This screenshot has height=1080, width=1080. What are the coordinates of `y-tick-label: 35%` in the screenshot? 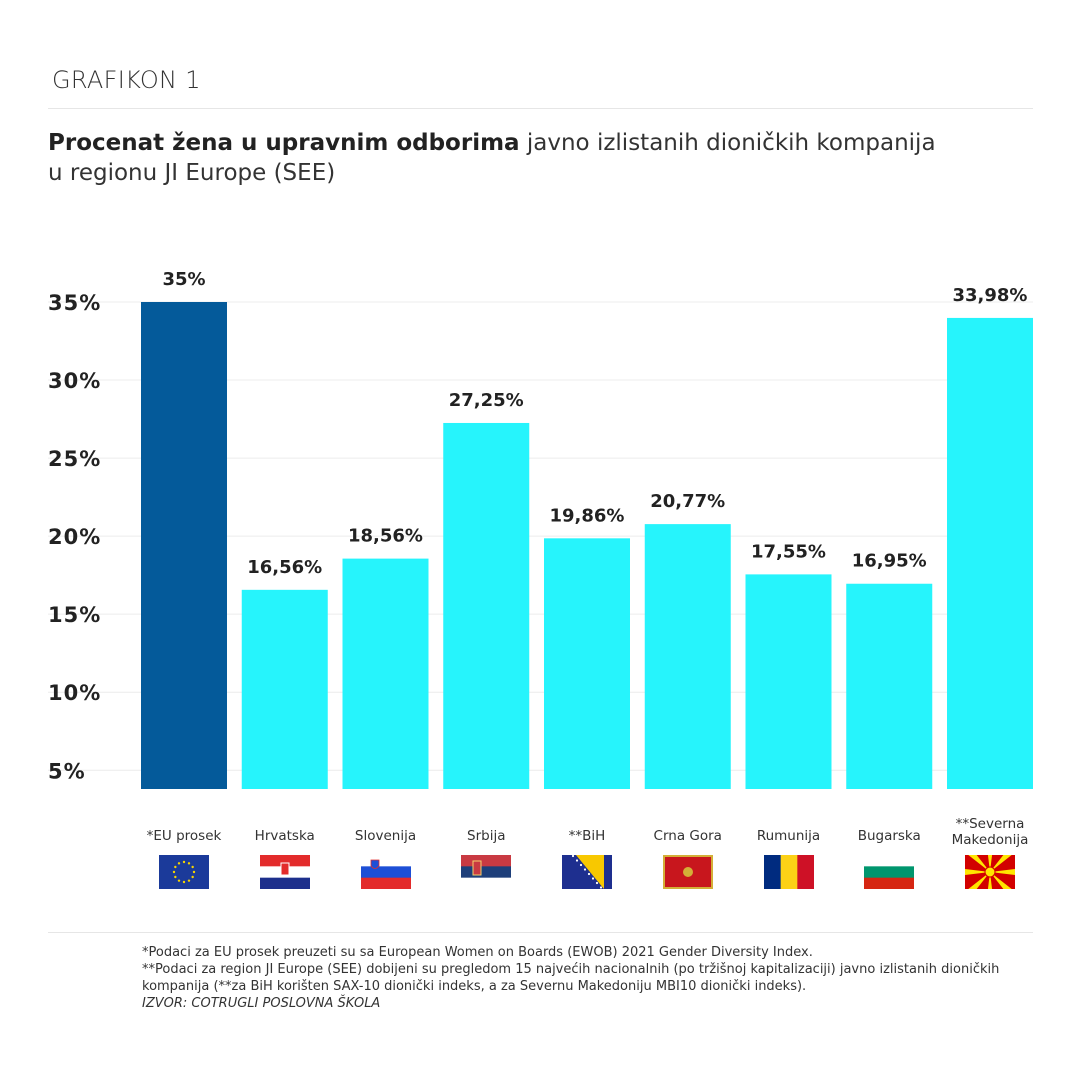 It's located at (74, 303).